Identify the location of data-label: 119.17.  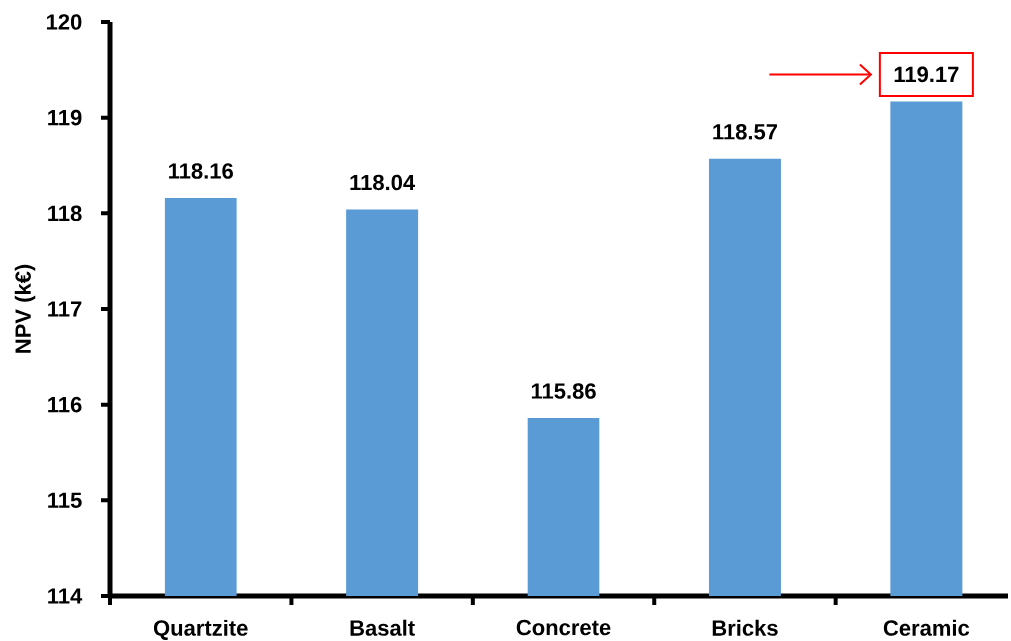
(926, 74).